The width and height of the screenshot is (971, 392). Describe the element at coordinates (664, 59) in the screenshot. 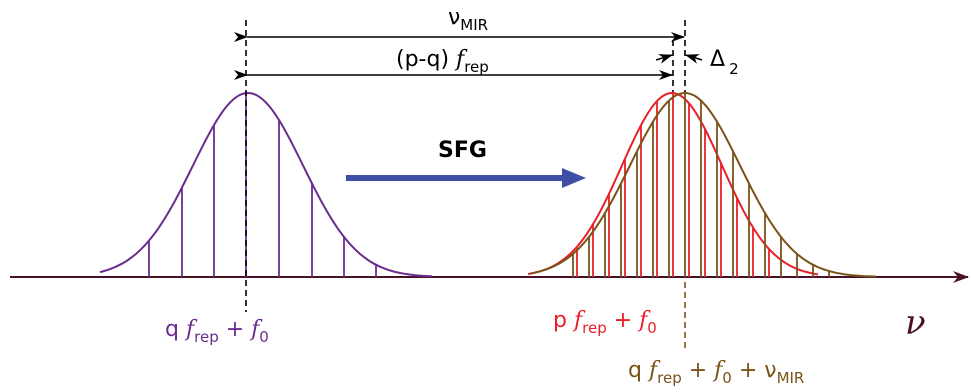

I see `delta2-left-arrow` at that location.